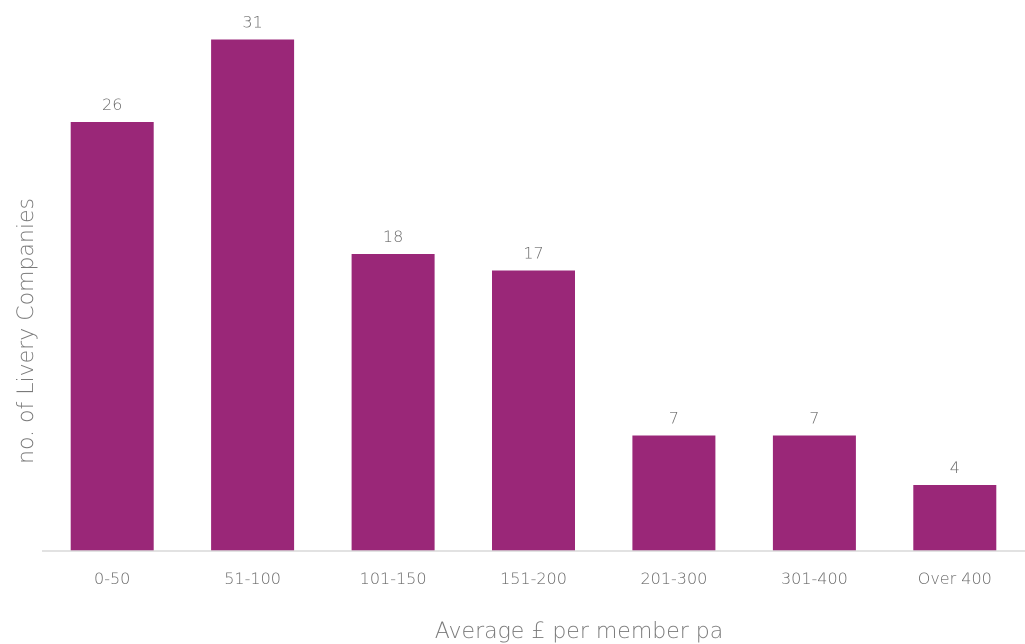 The height and width of the screenshot is (644, 1025). I want to click on data-label: 4, so click(955, 467).